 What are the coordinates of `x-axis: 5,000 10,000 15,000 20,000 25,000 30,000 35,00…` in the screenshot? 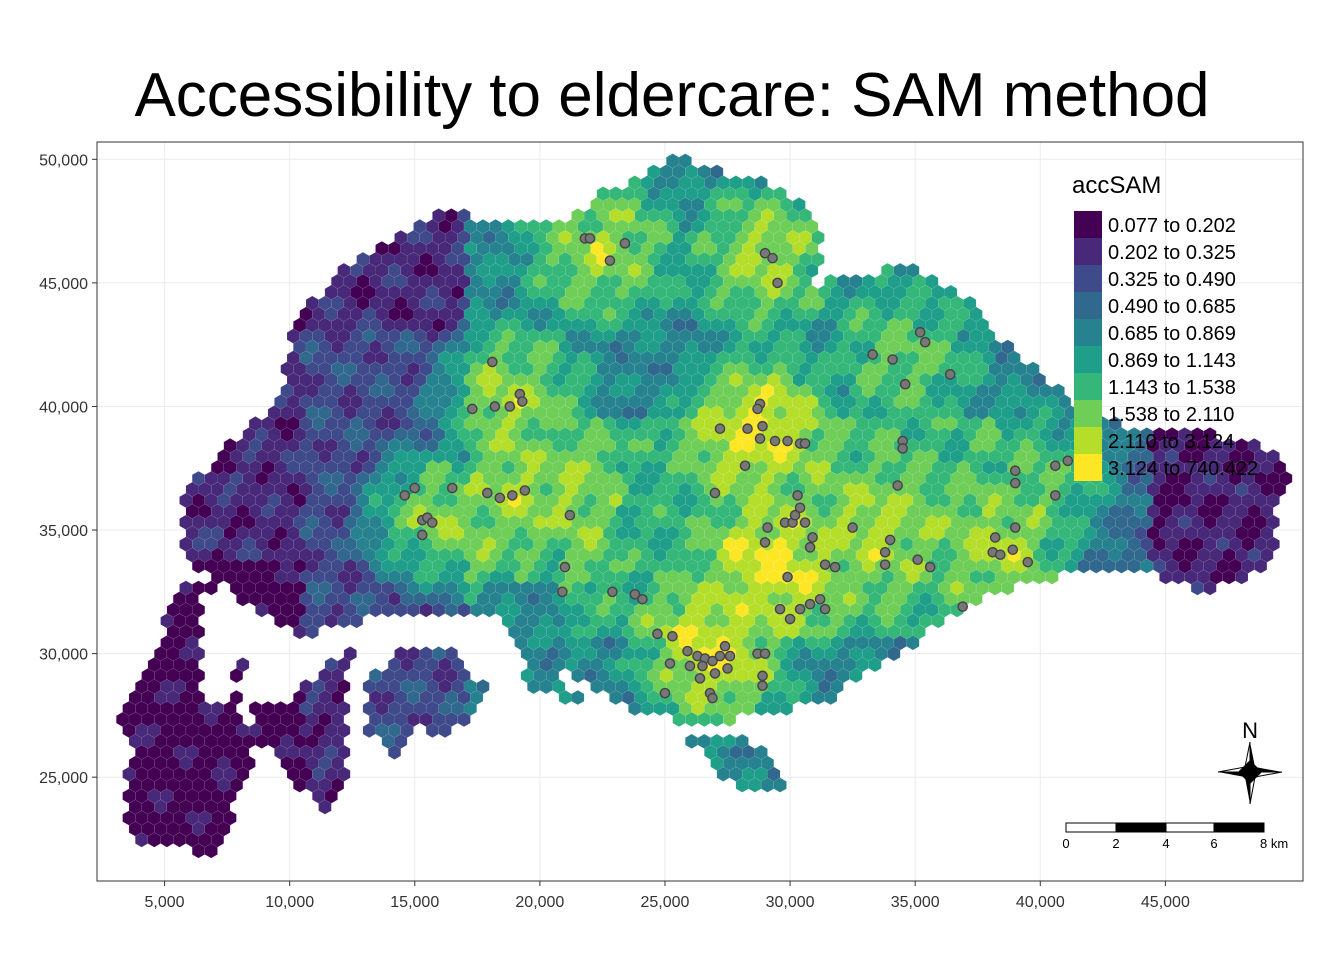 It's located at (667, 896).